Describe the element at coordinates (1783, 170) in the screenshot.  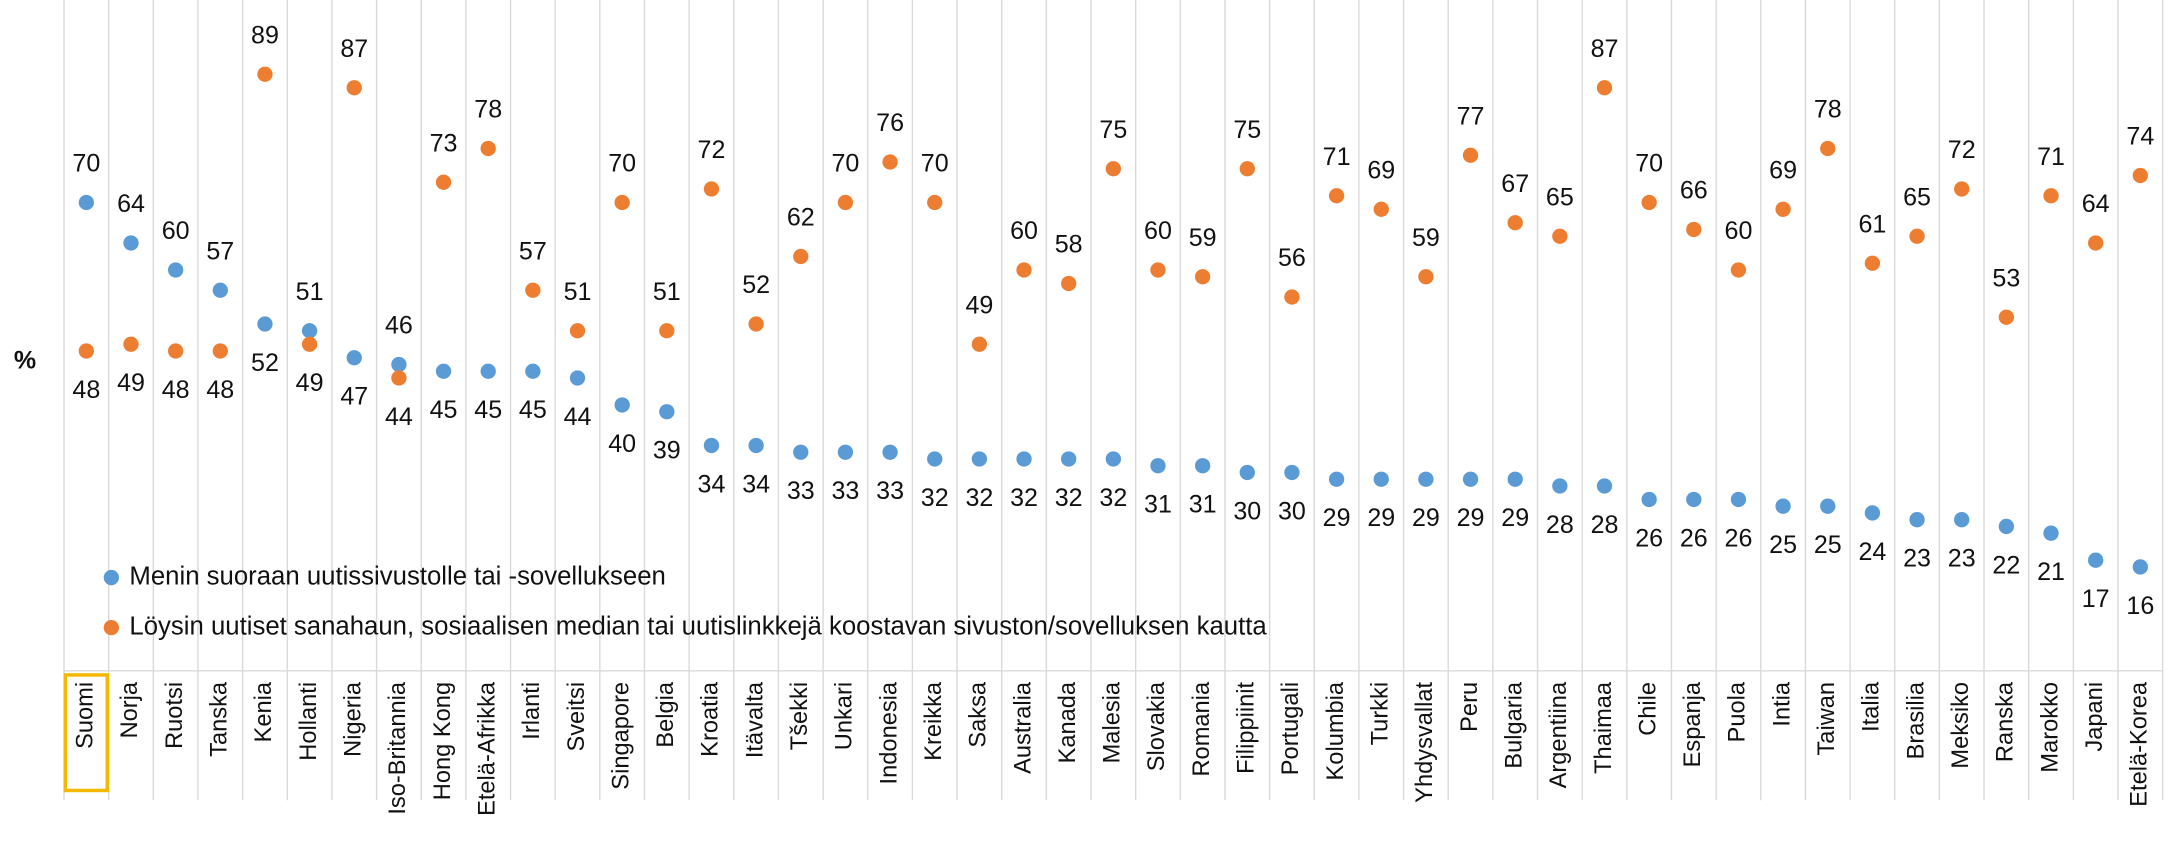
I see `data-label: 69` at that location.